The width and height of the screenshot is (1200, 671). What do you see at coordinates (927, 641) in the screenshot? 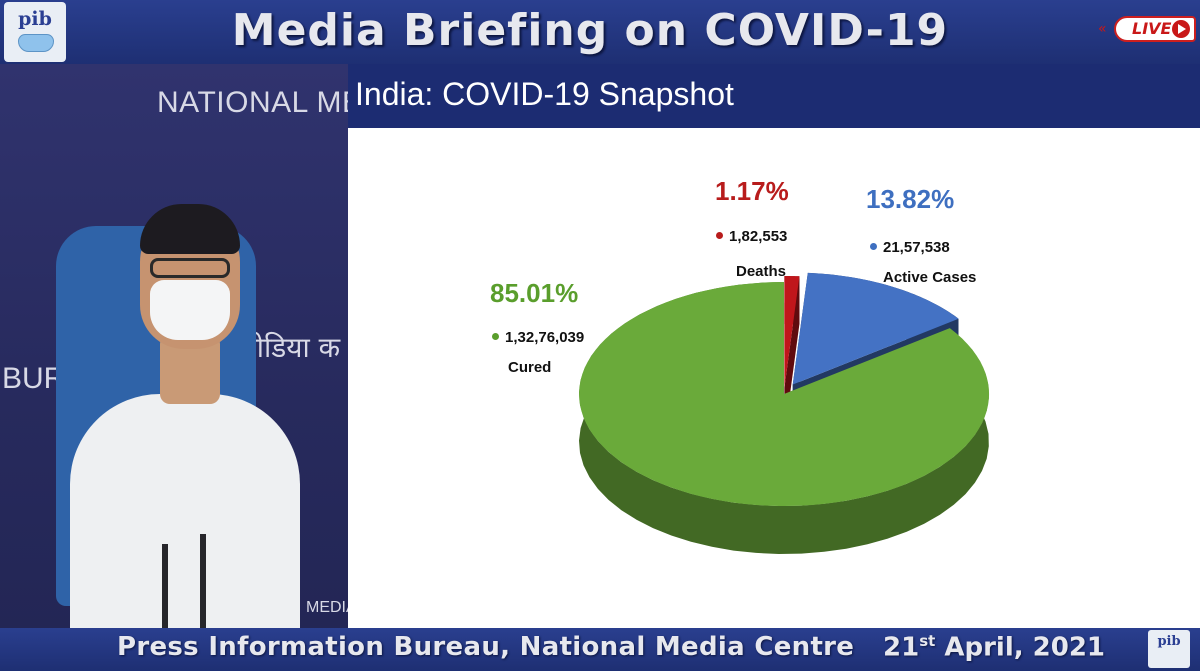
I see `footer-date-suffix: st` at bounding box center [927, 641].